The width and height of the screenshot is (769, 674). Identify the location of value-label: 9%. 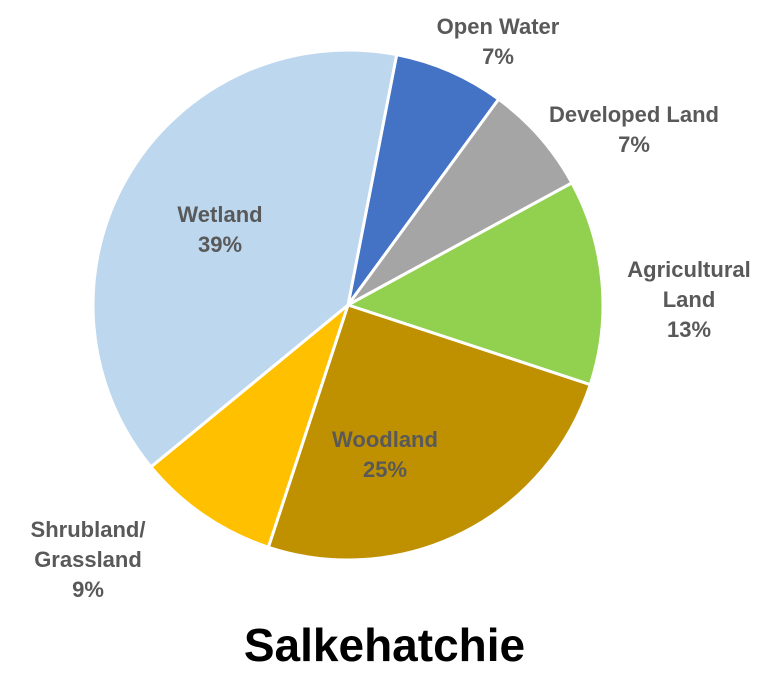
(88, 589).